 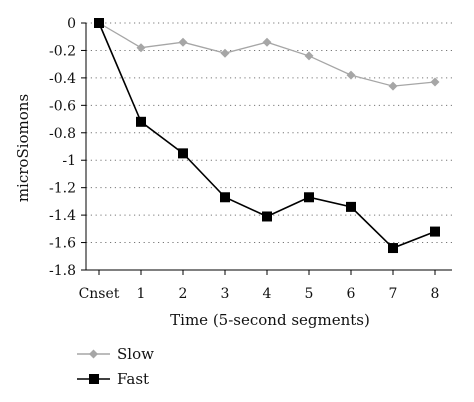 What do you see at coordinates (23, 148) in the screenshot?
I see `y-axis-label: microSiomons` at bounding box center [23, 148].